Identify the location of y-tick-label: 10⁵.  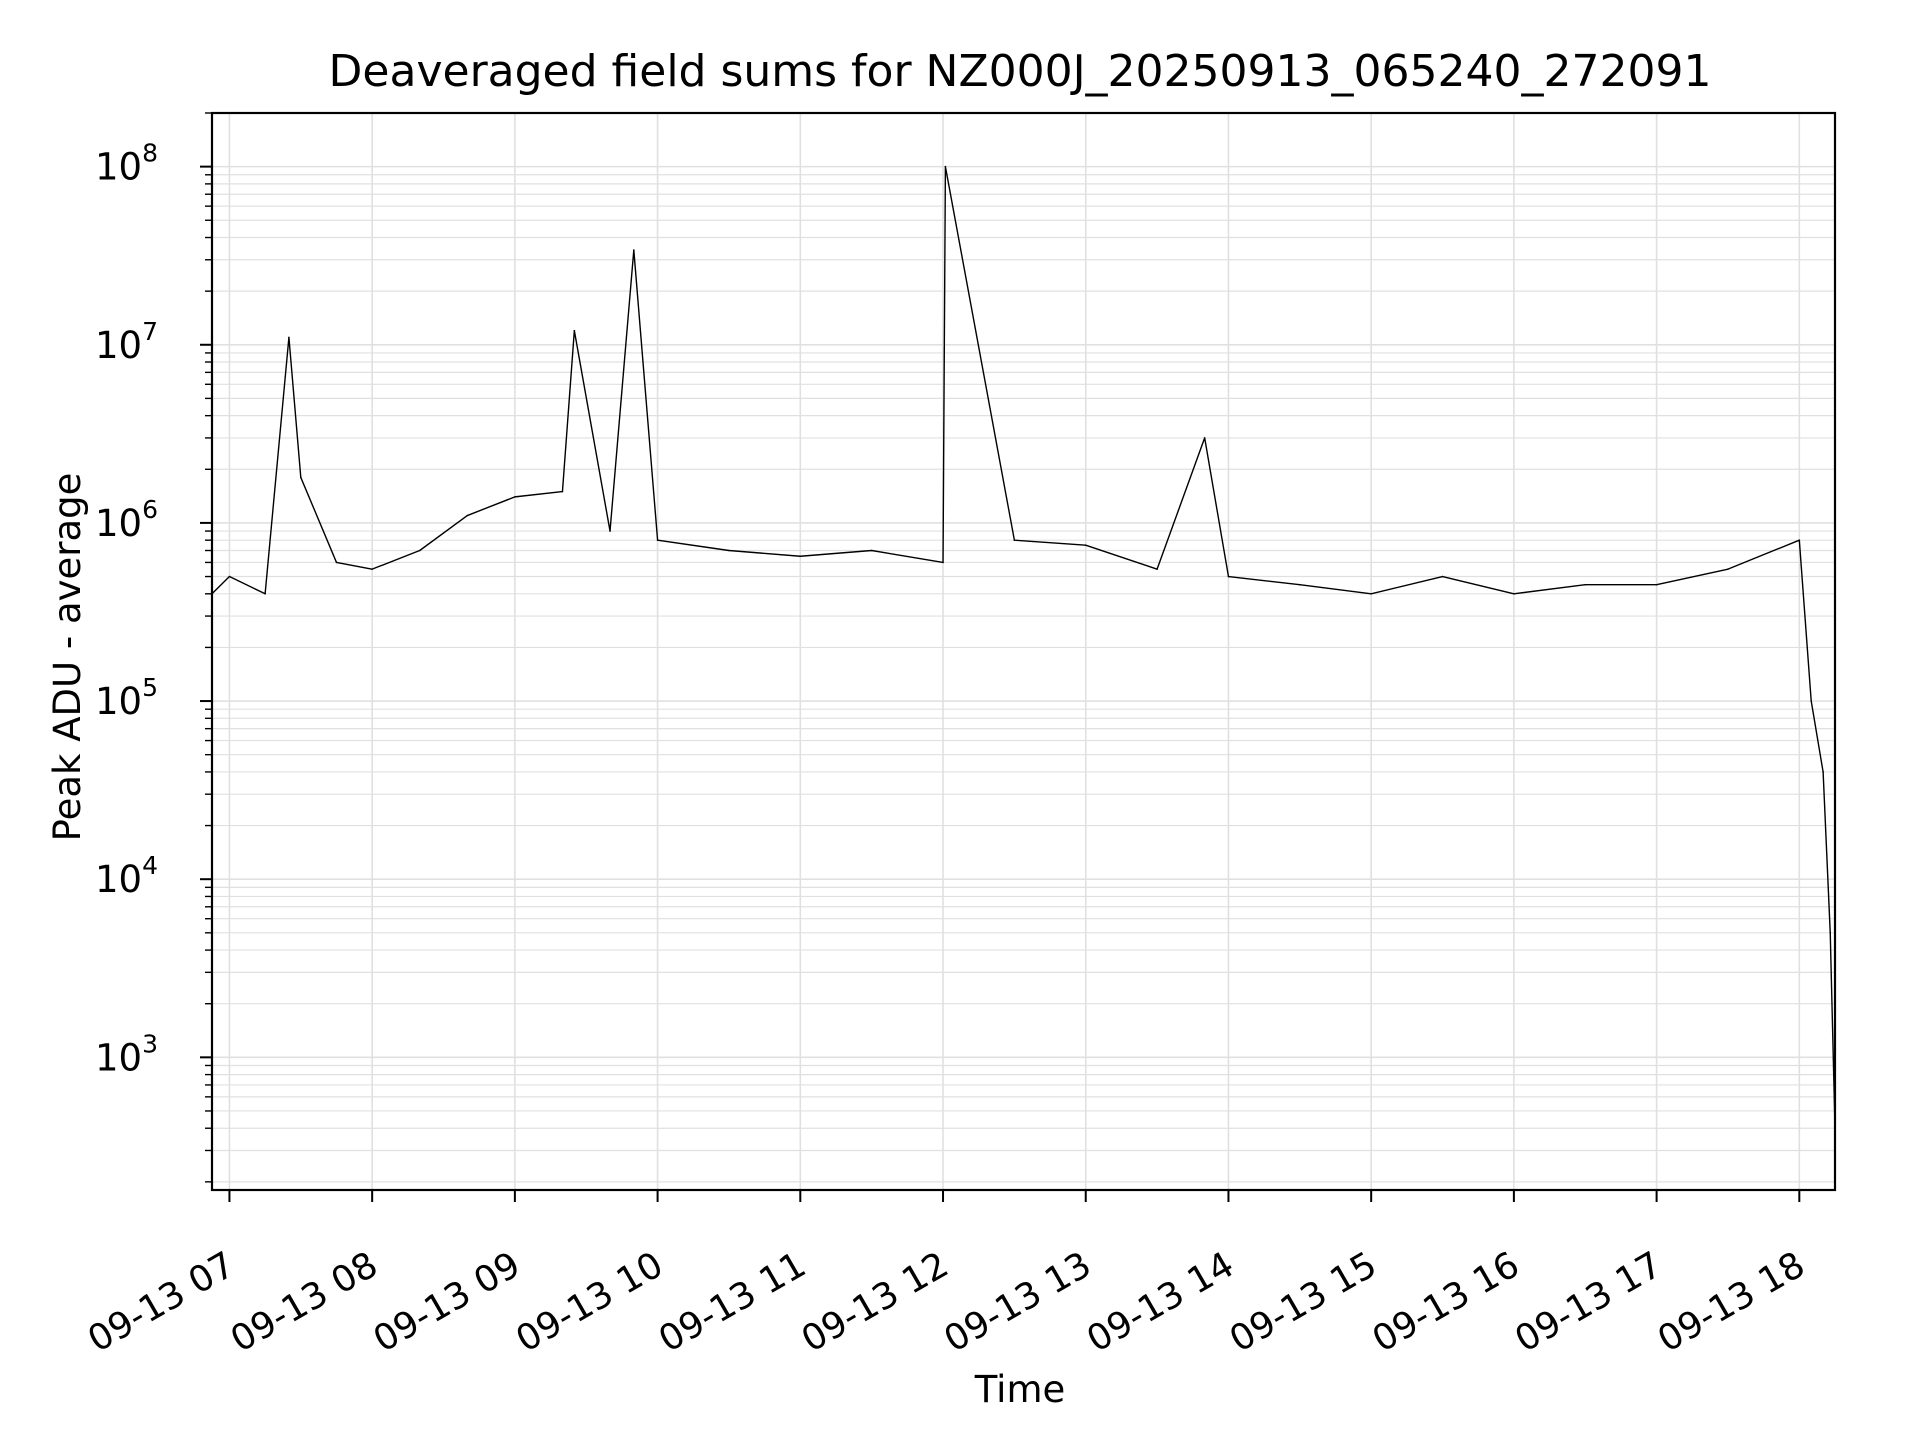
(126, 698).